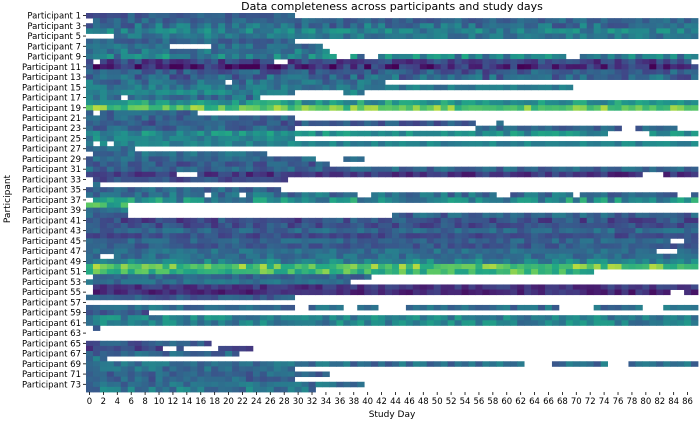  I want to click on y-tick-label: Participant 47, so click(51, 252).